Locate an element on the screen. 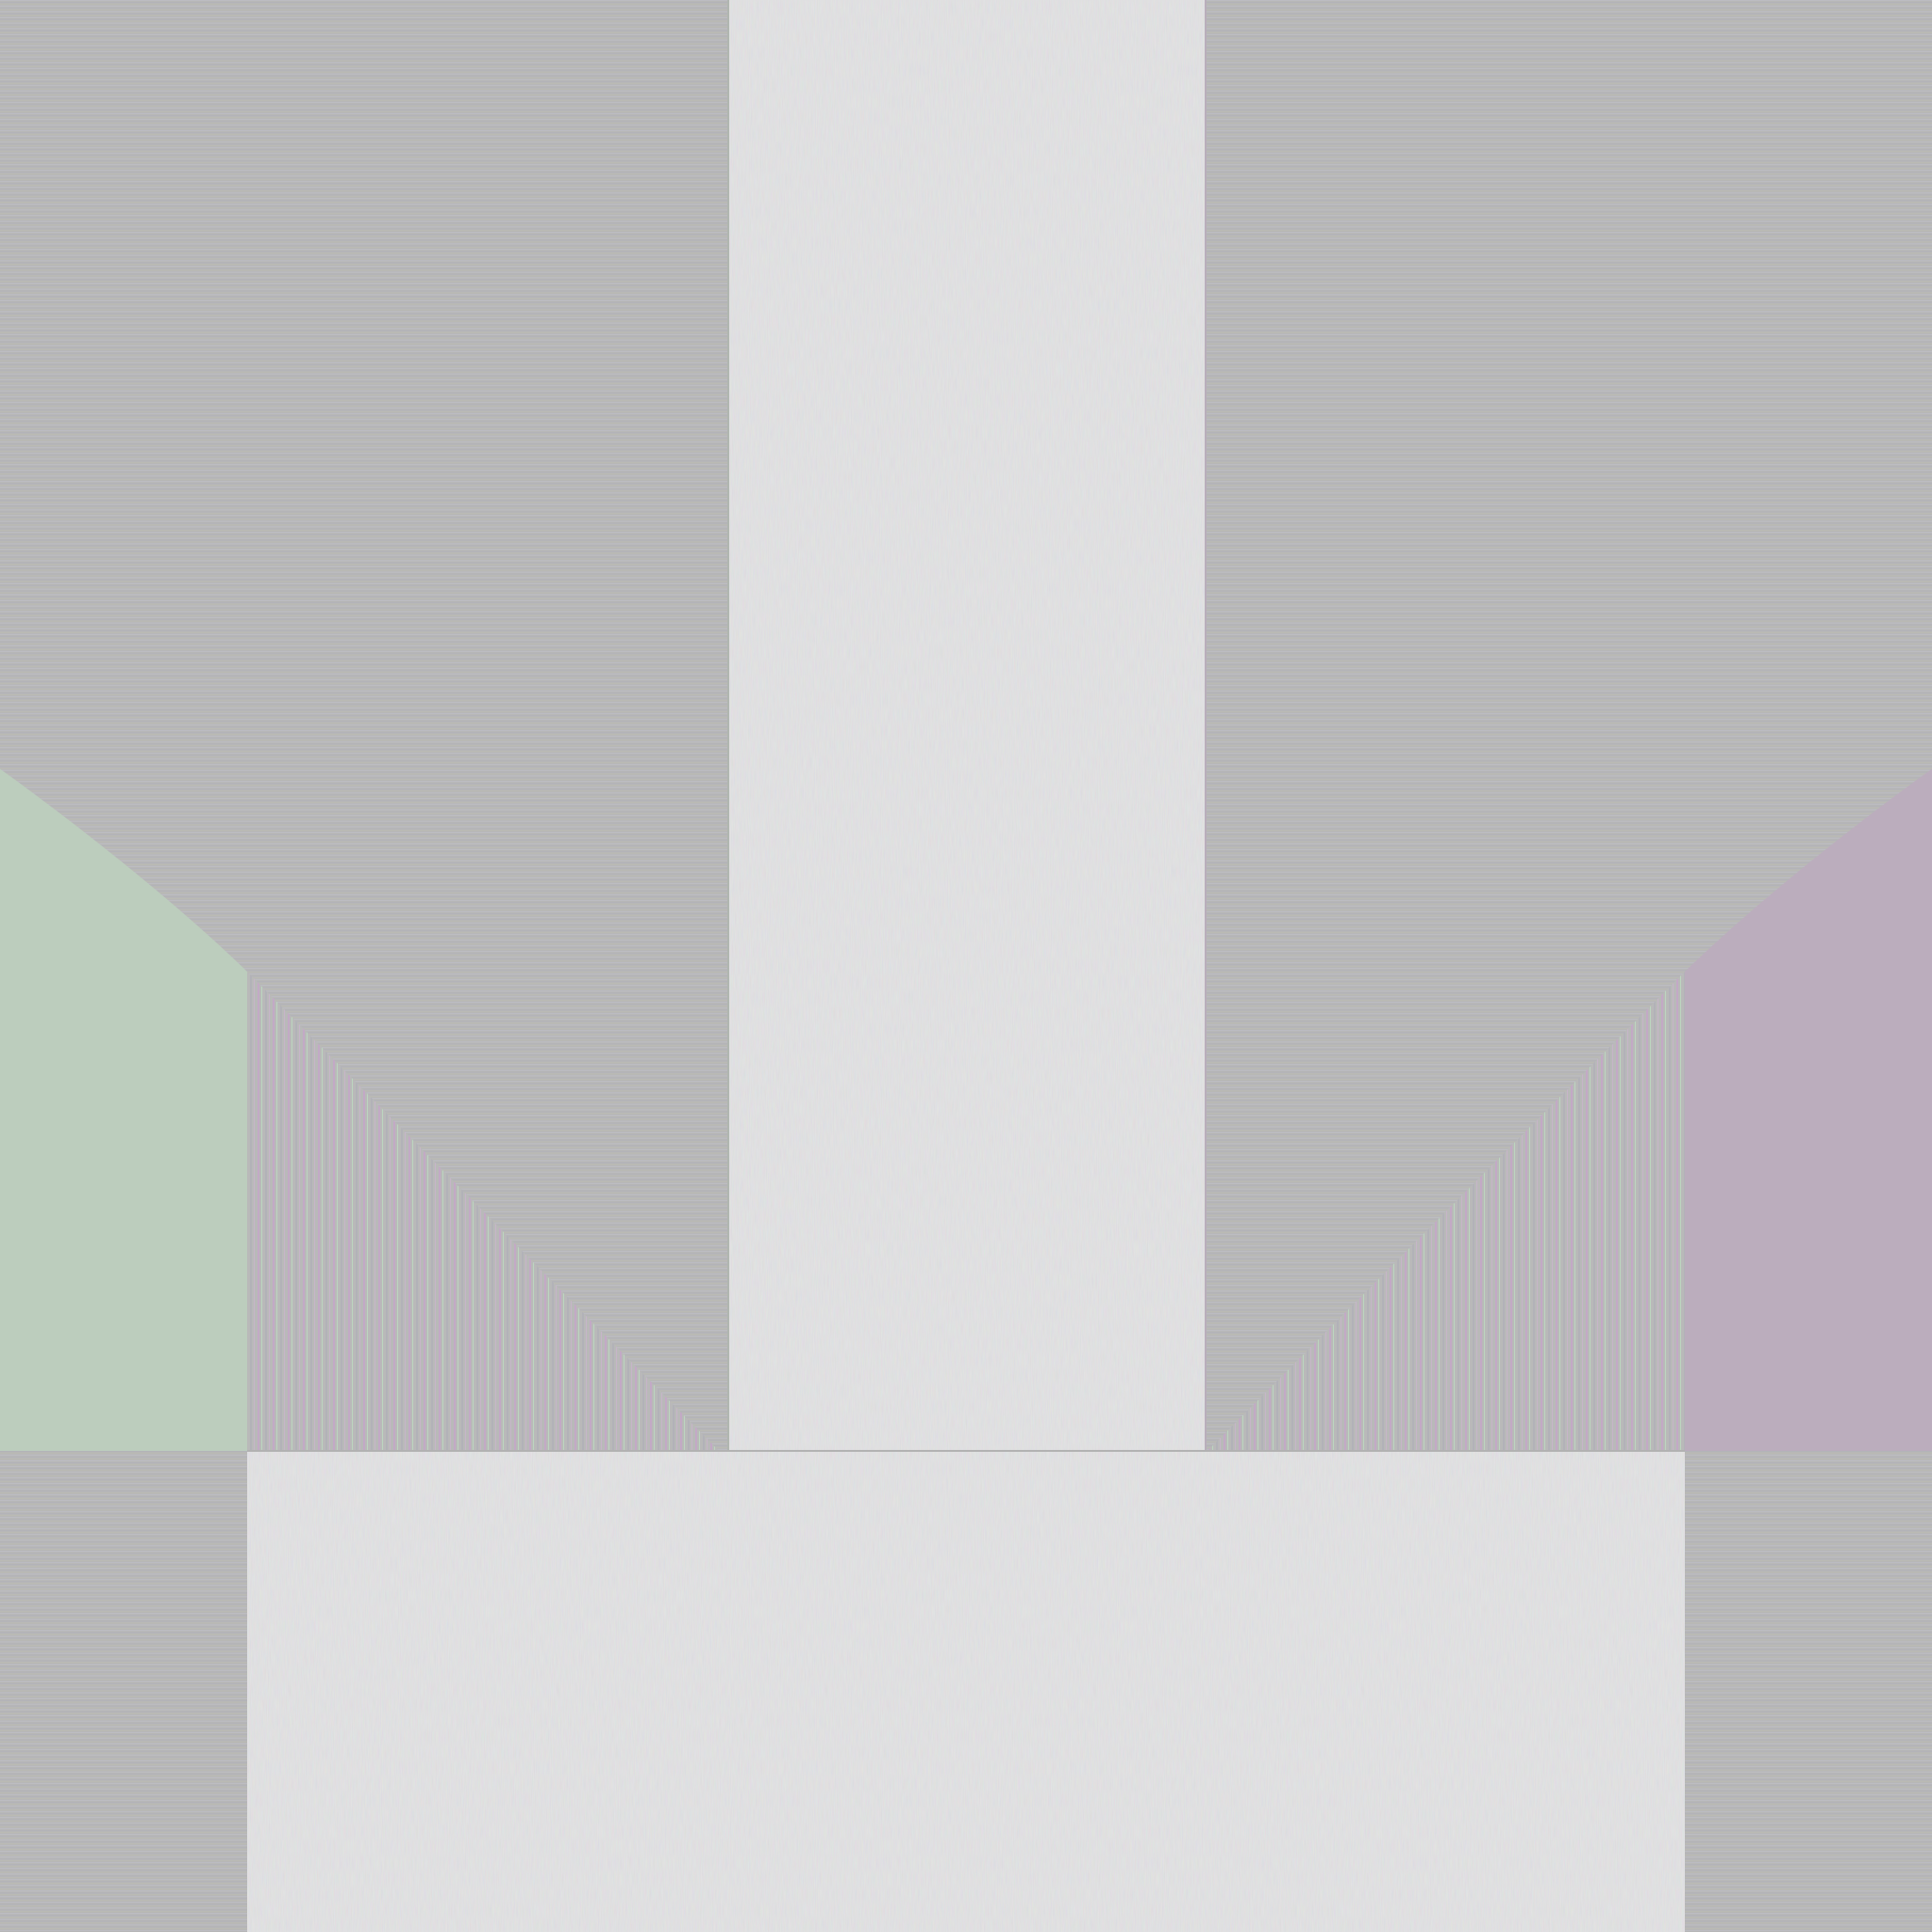 The image size is (1932, 1932). bottom-left-margin is located at coordinates (123, 1692).